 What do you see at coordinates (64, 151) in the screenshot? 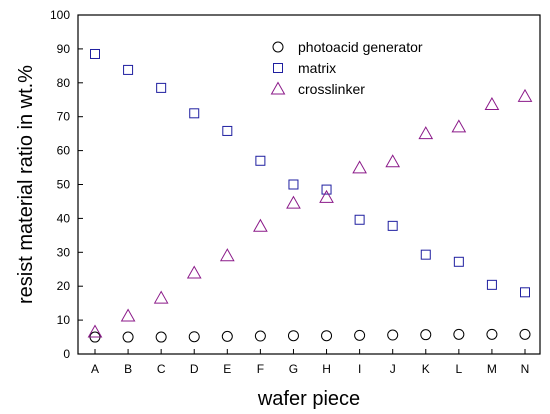
I see `y-tick-label: 60` at bounding box center [64, 151].